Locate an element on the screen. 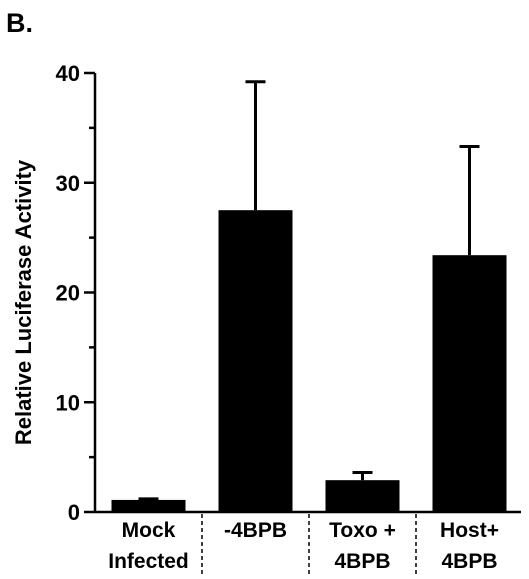 The image size is (529, 579). y-tick-label: 30 is located at coordinates (68, 183).